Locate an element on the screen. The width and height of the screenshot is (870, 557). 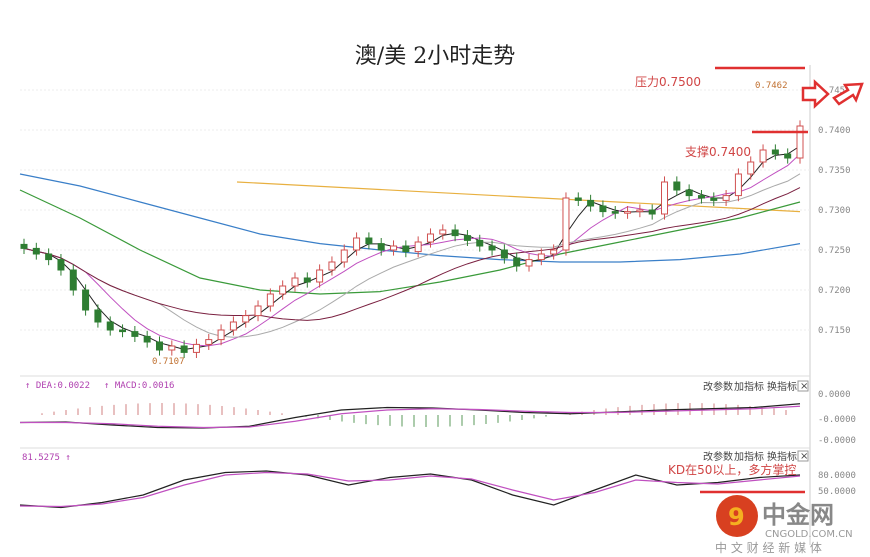
resistance-label: 压力0.7500 is located at coordinates (668, 82).